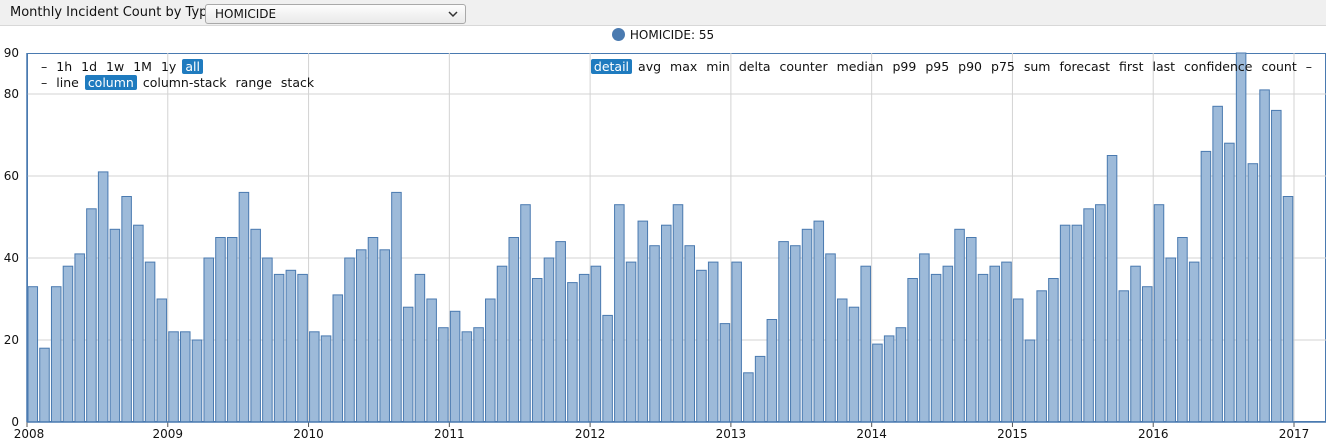  Describe the element at coordinates (335, 14) in the screenshot. I see `type-select: HOMICIDE` at that location.